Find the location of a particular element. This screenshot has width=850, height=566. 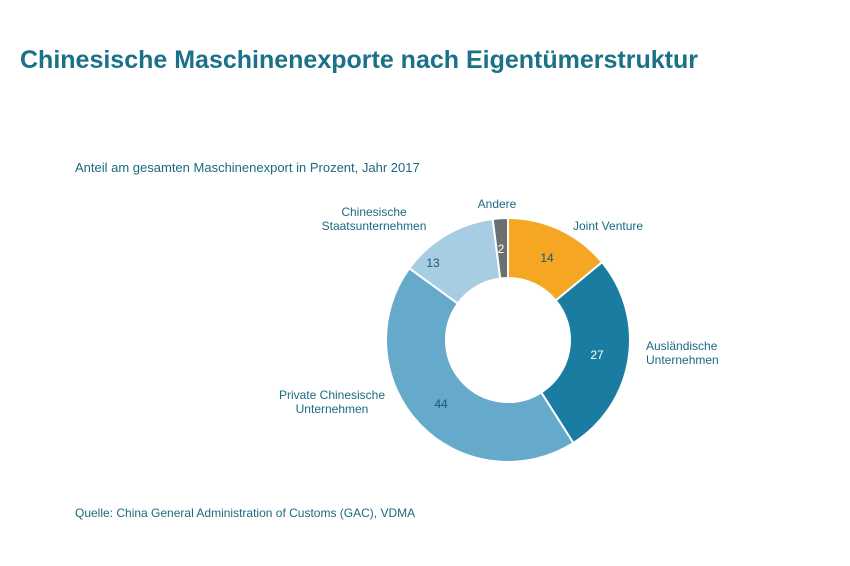

slice-auslaendische-unternehmen is located at coordinates (585, 352).